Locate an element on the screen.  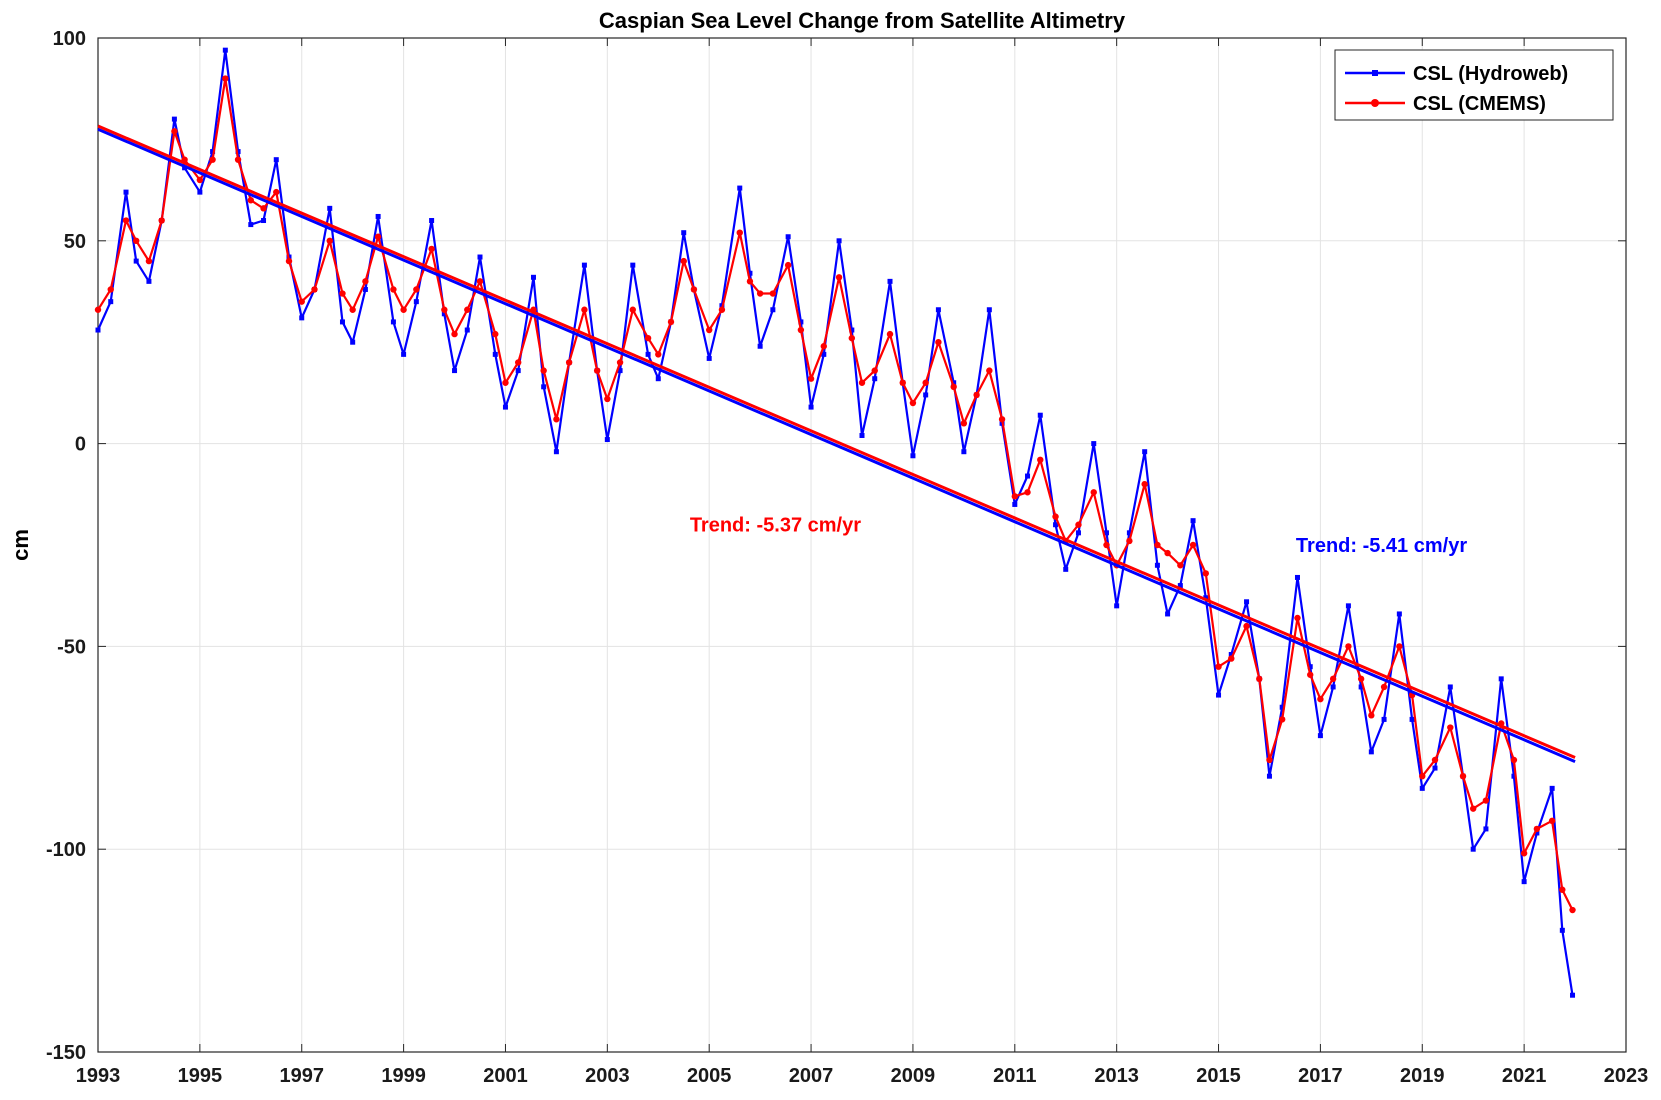
legend-marker-cmems is located at coordinates (1375, 103).